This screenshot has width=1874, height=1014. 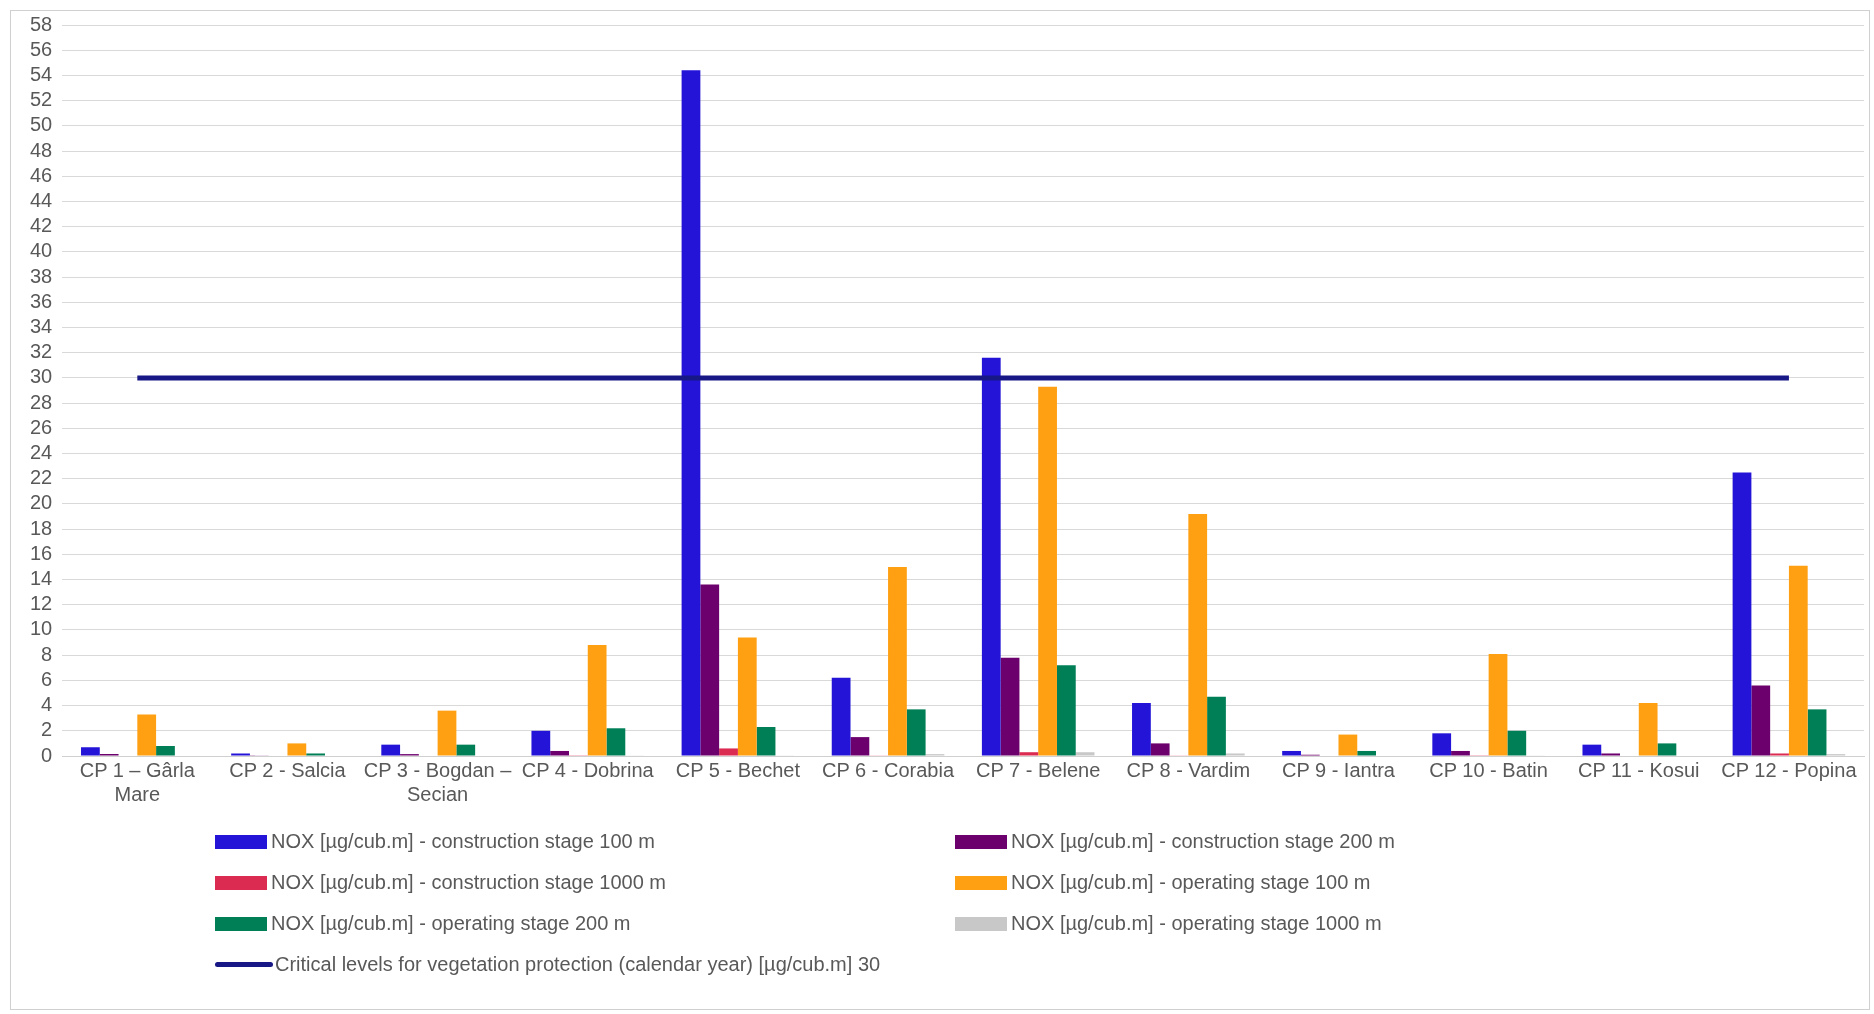 What do you see at coordinates (578, 964) in the screenshot?
I see `legend-label: Critical levels for vegetation protection (calendar year) [µg/cub.m] 30` at bounding box center [578, 964].